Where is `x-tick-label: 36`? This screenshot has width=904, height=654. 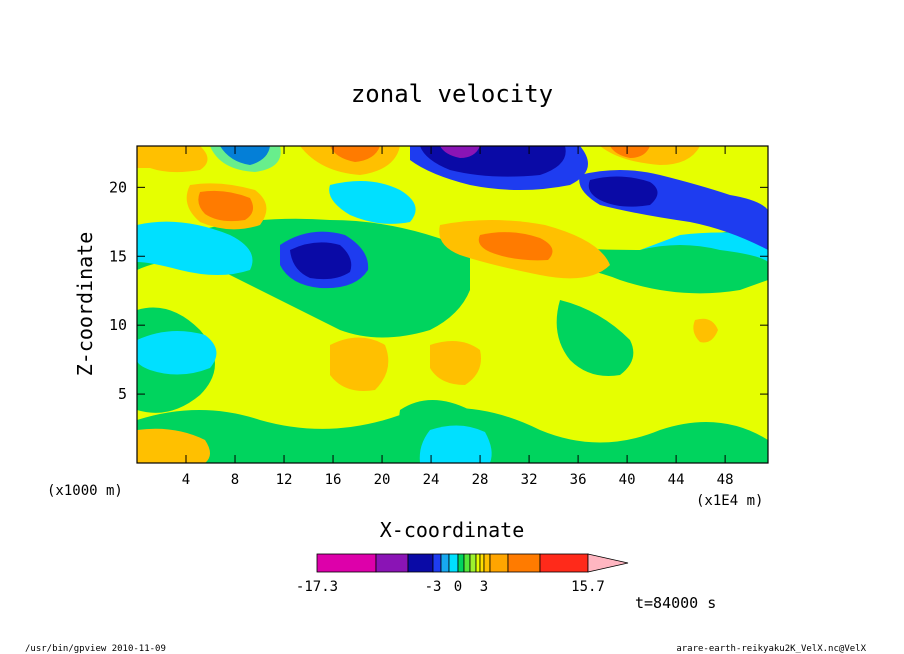
x-tick-label: 36 is located at coordinates (578, 480).